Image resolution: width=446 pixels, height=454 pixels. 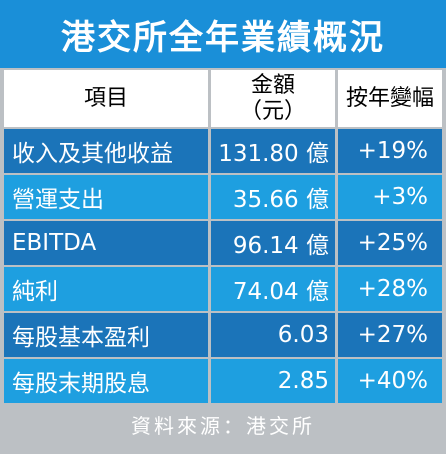 I want to click on row-amount: 131.80 億, so click(x=273, y=151).